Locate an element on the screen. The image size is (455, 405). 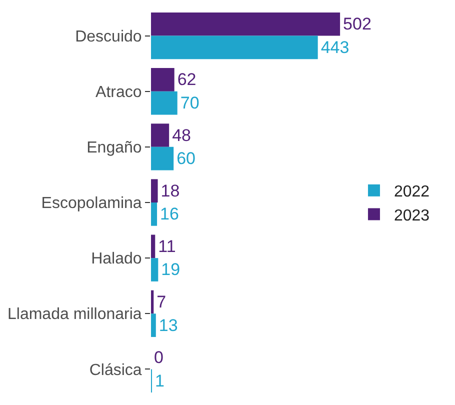
y-tick-label: Engaño is located at coordinates (114, 148).